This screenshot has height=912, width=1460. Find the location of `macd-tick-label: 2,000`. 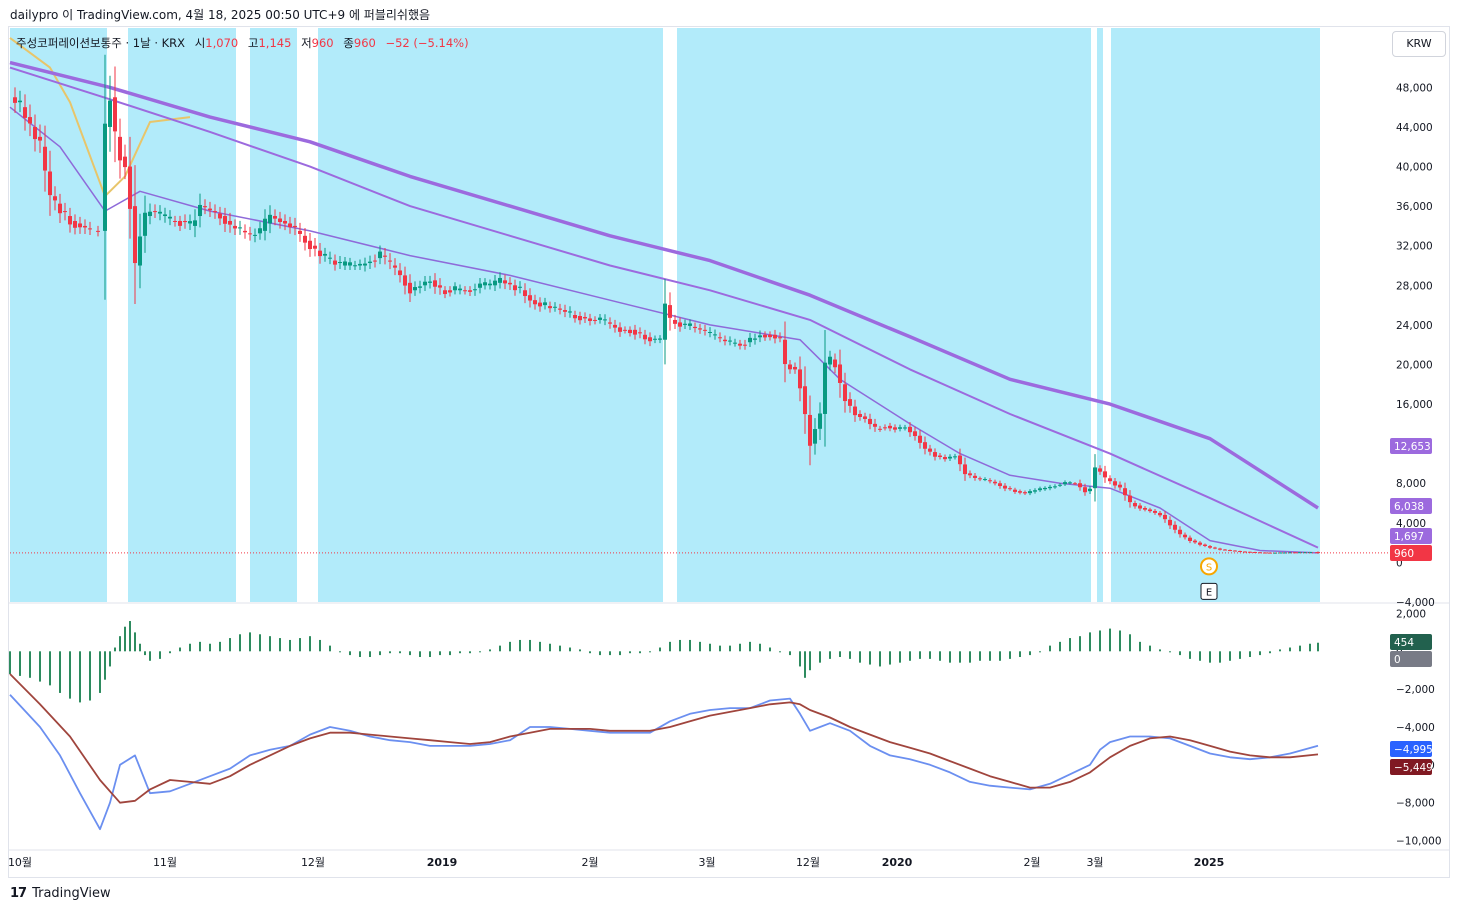

macd-tick-label: 2,000 is located at coordinates (1411, 614).